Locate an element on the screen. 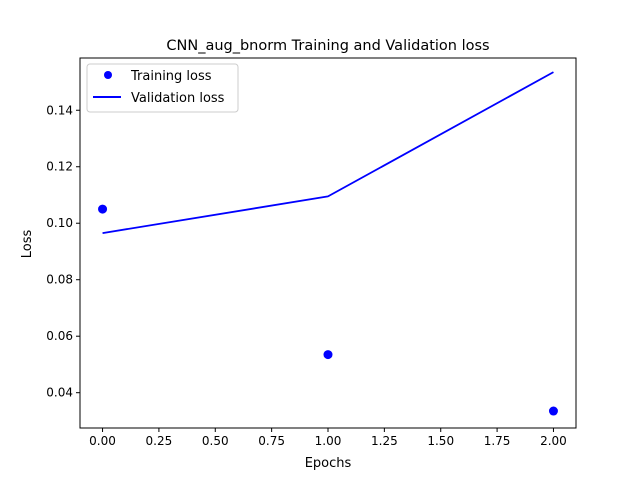 The height and width of the screenshot is (480, 640). x-tick-label: 1.50 is located at coordinates (440, 441).